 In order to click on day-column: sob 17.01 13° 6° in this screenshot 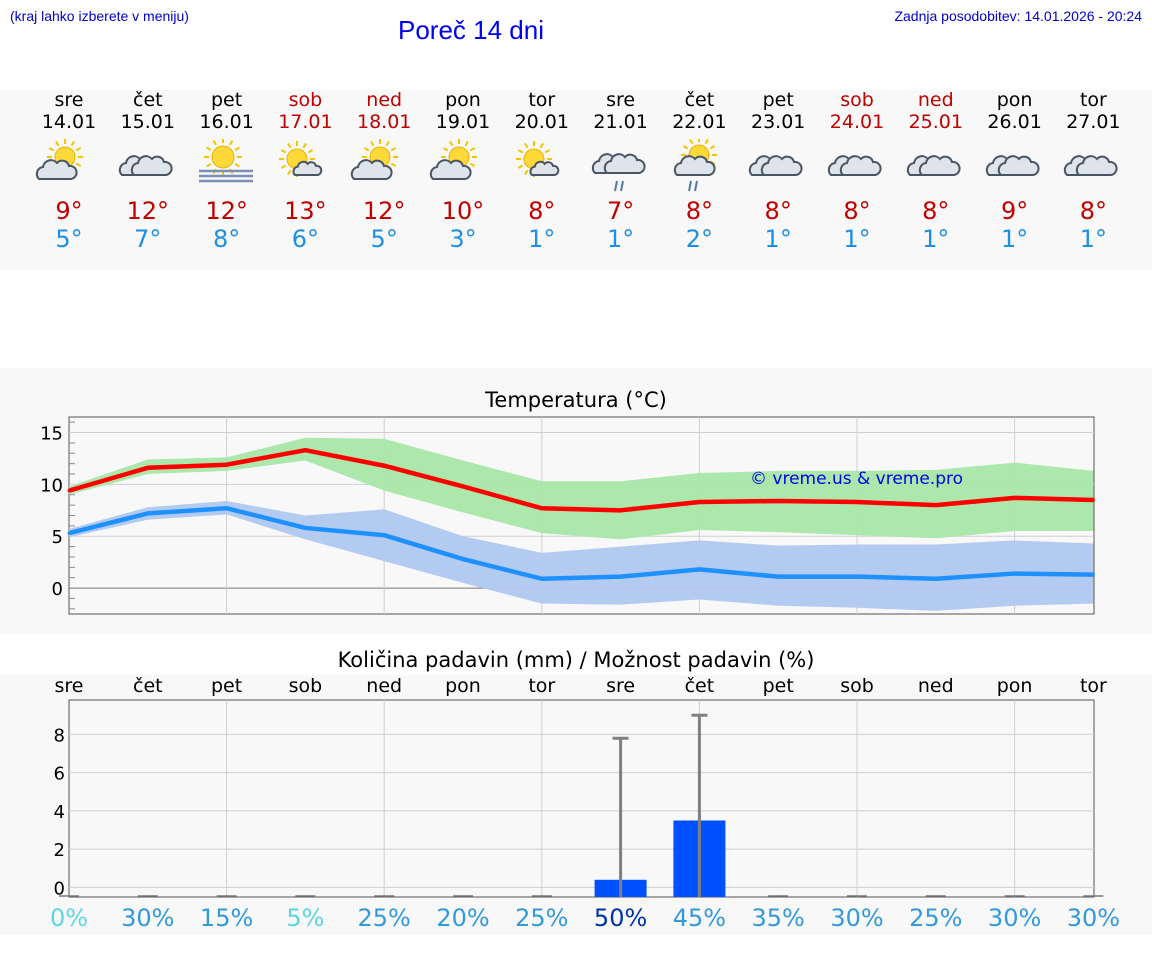, I will do `click(305, 171)`.